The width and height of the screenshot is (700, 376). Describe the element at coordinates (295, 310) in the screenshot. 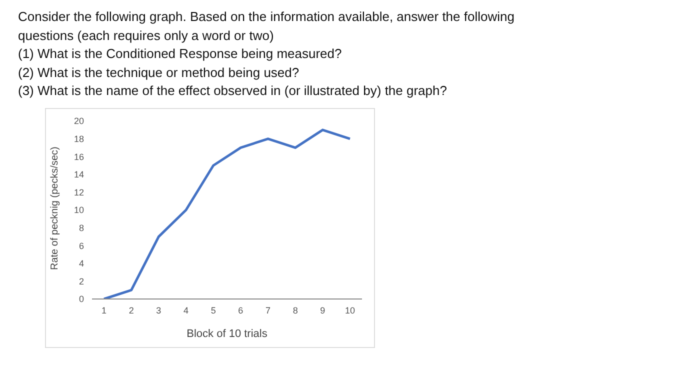

I see `x-tick-label: 8` at that location.